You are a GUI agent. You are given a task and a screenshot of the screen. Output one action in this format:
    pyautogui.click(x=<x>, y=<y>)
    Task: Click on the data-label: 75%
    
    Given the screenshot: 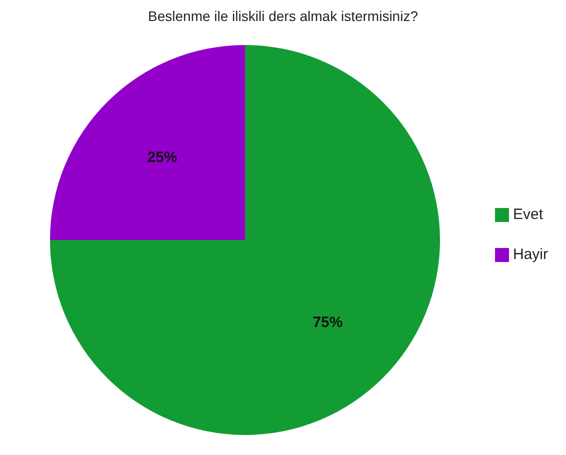 What is the action you would take?
    pyautogui.click(x=327, y=323)
    